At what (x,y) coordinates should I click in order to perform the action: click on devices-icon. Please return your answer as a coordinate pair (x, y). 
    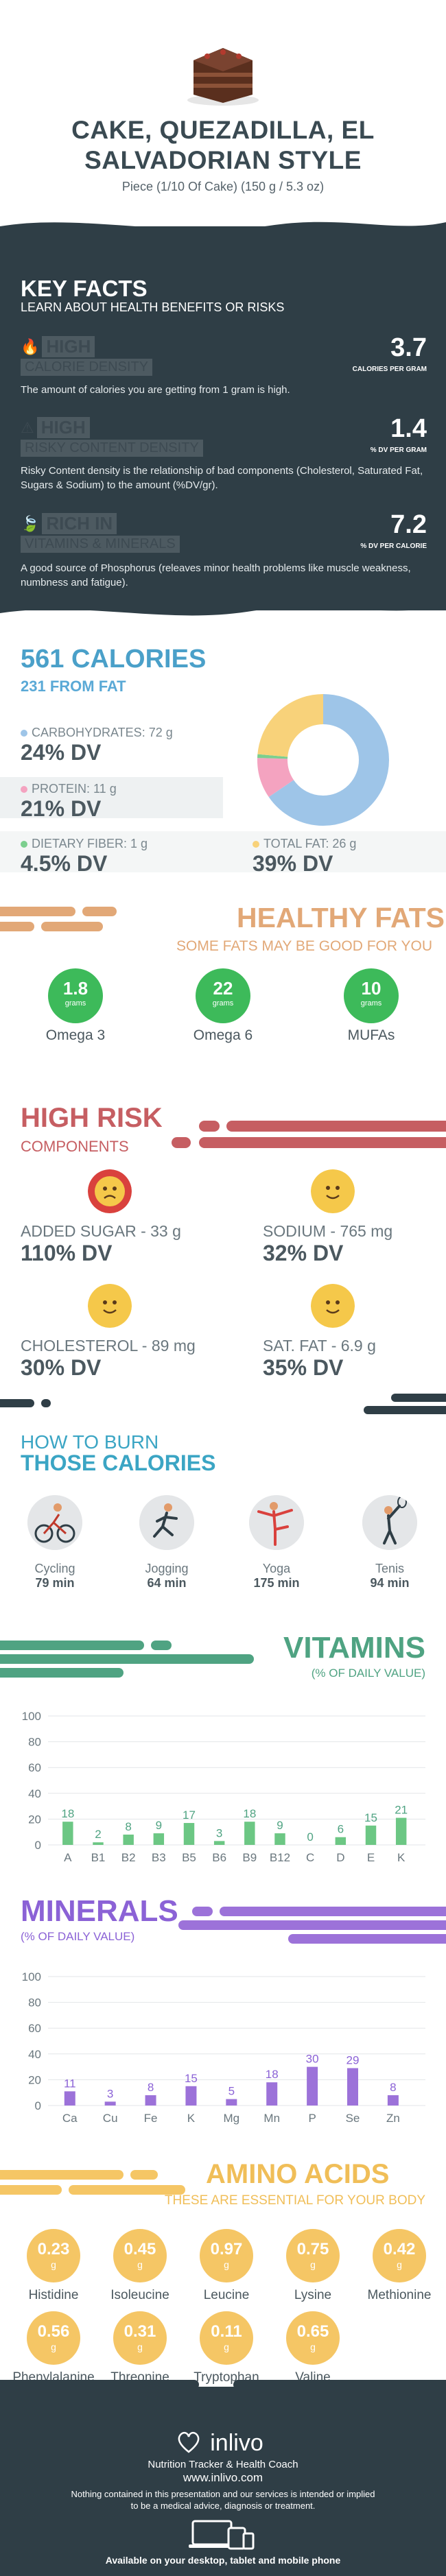
    Looking at the image, I should click on (222, 2535).